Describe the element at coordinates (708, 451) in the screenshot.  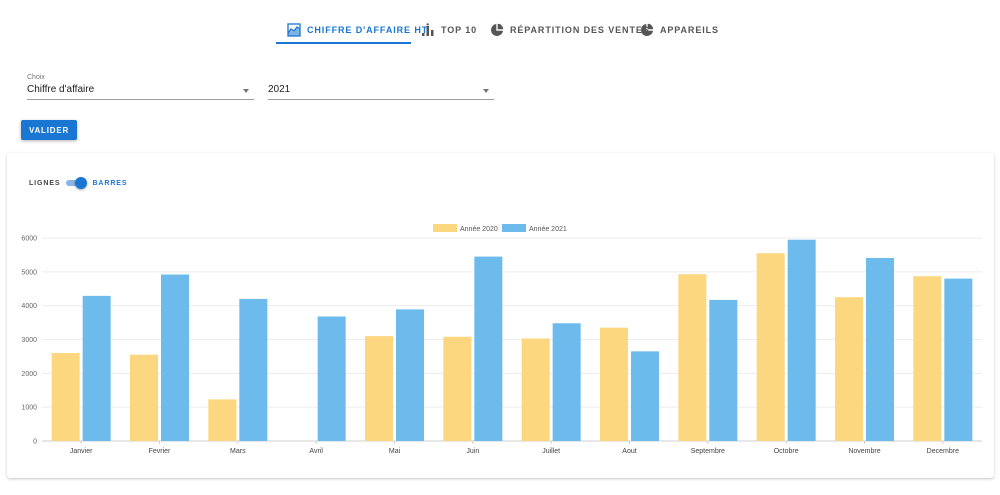
I see `x-tick-label: Septembre` at that location.